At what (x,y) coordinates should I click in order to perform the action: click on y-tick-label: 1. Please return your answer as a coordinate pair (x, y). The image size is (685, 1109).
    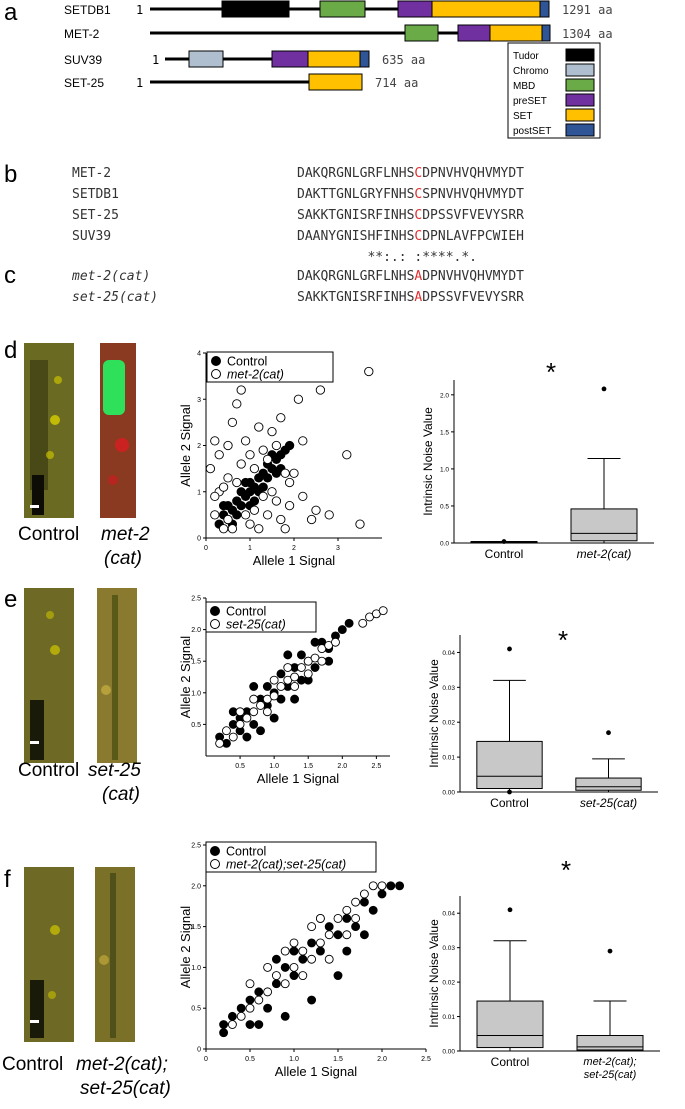
    Looking at the image, I should click on (199, 492).